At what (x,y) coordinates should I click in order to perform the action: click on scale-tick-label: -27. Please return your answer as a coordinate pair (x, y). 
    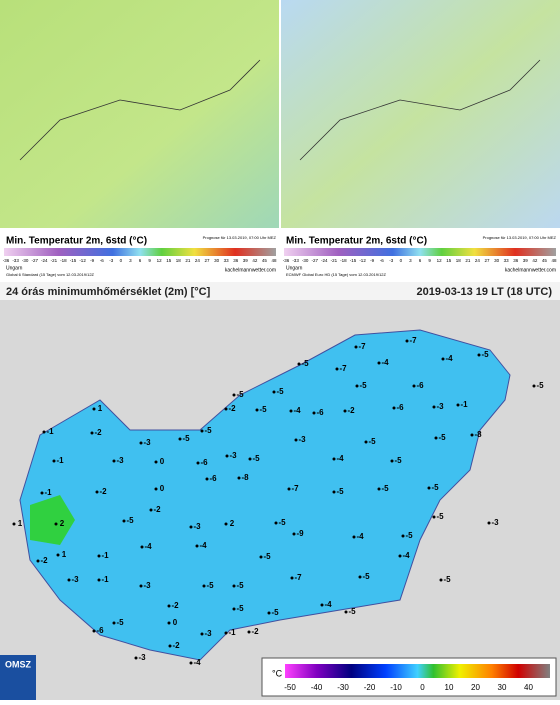
    Looking at the image, I should click on (314, 260).